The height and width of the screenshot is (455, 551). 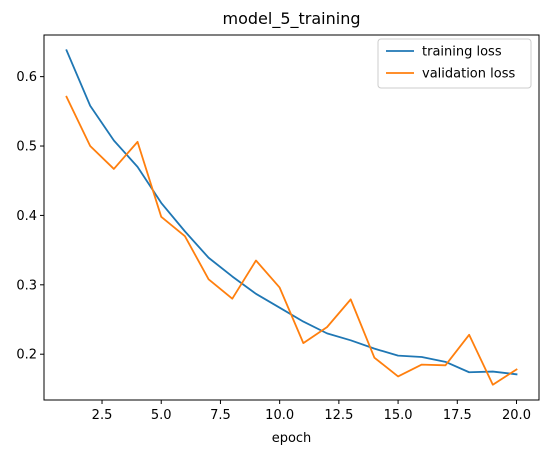 I want to click on x-axis-label: epoch, so click(x=292, y=438).